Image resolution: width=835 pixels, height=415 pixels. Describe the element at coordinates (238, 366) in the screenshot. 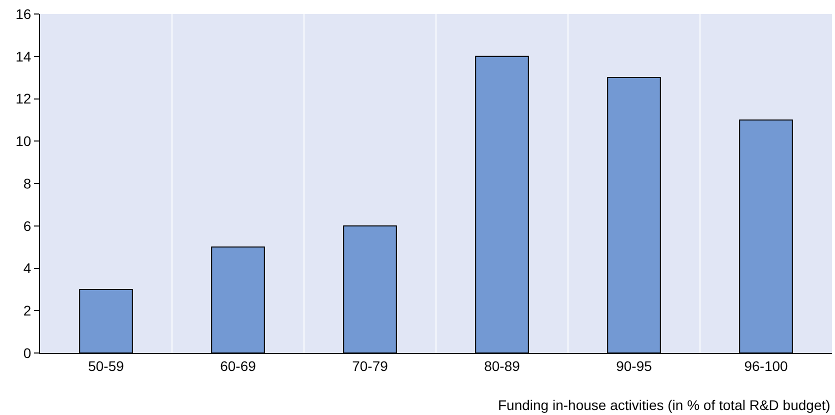

I see `x-tick-label: 60-69` at that location.